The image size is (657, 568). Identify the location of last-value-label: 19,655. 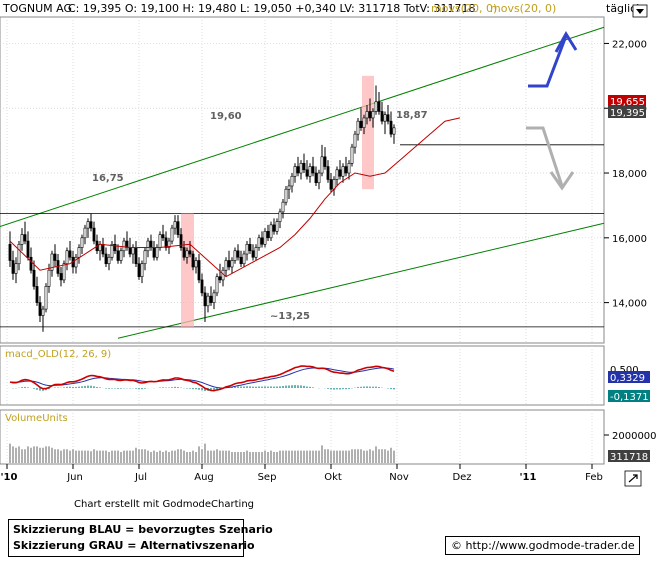
(627, 102).